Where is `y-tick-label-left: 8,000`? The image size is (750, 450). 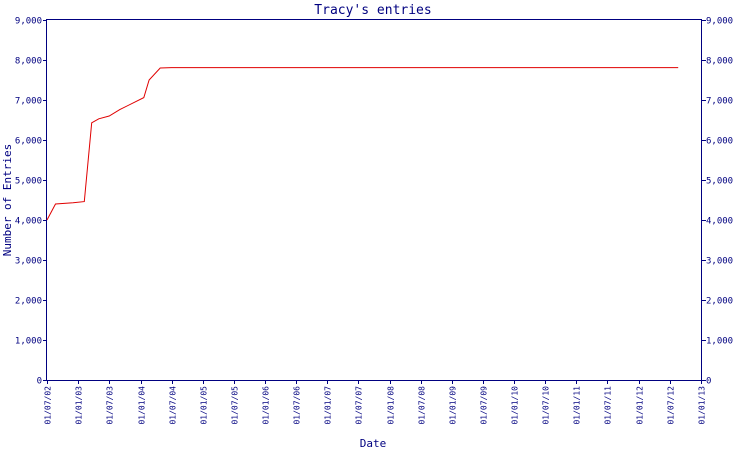 y-tick-label-left: 8,000 is located at coordinates (28, 62).